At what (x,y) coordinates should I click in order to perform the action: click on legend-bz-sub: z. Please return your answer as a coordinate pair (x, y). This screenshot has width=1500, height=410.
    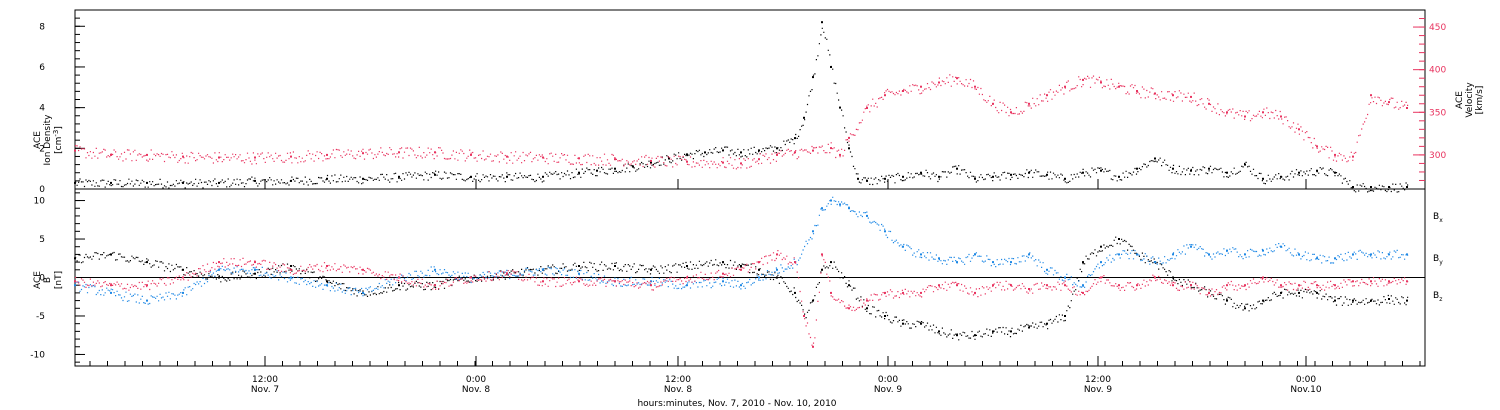
    Looking at the image, I should click on (1440, 299).